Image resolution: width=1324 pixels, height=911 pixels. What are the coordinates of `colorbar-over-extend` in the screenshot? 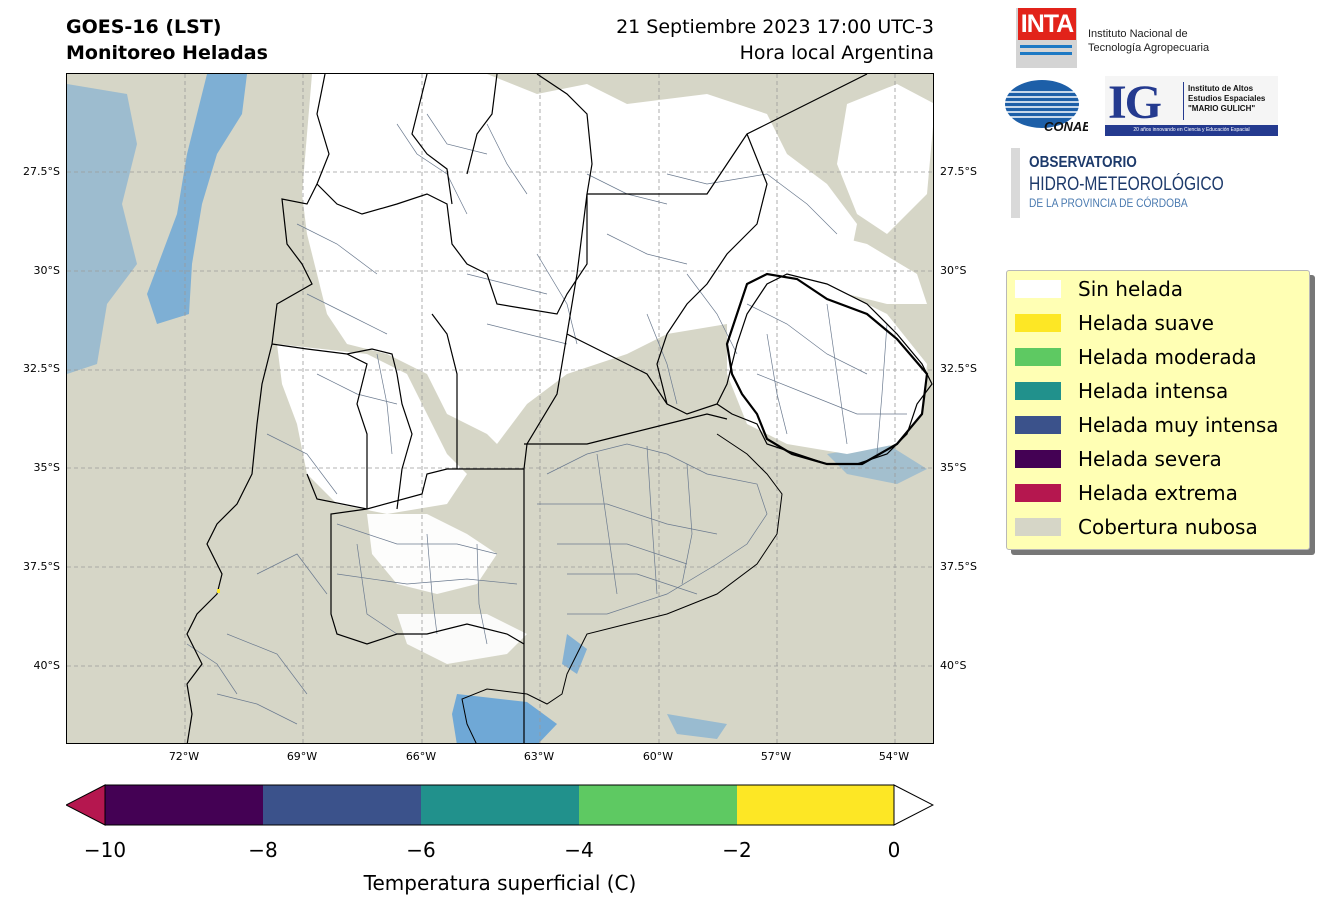 It's located at (914, 805).